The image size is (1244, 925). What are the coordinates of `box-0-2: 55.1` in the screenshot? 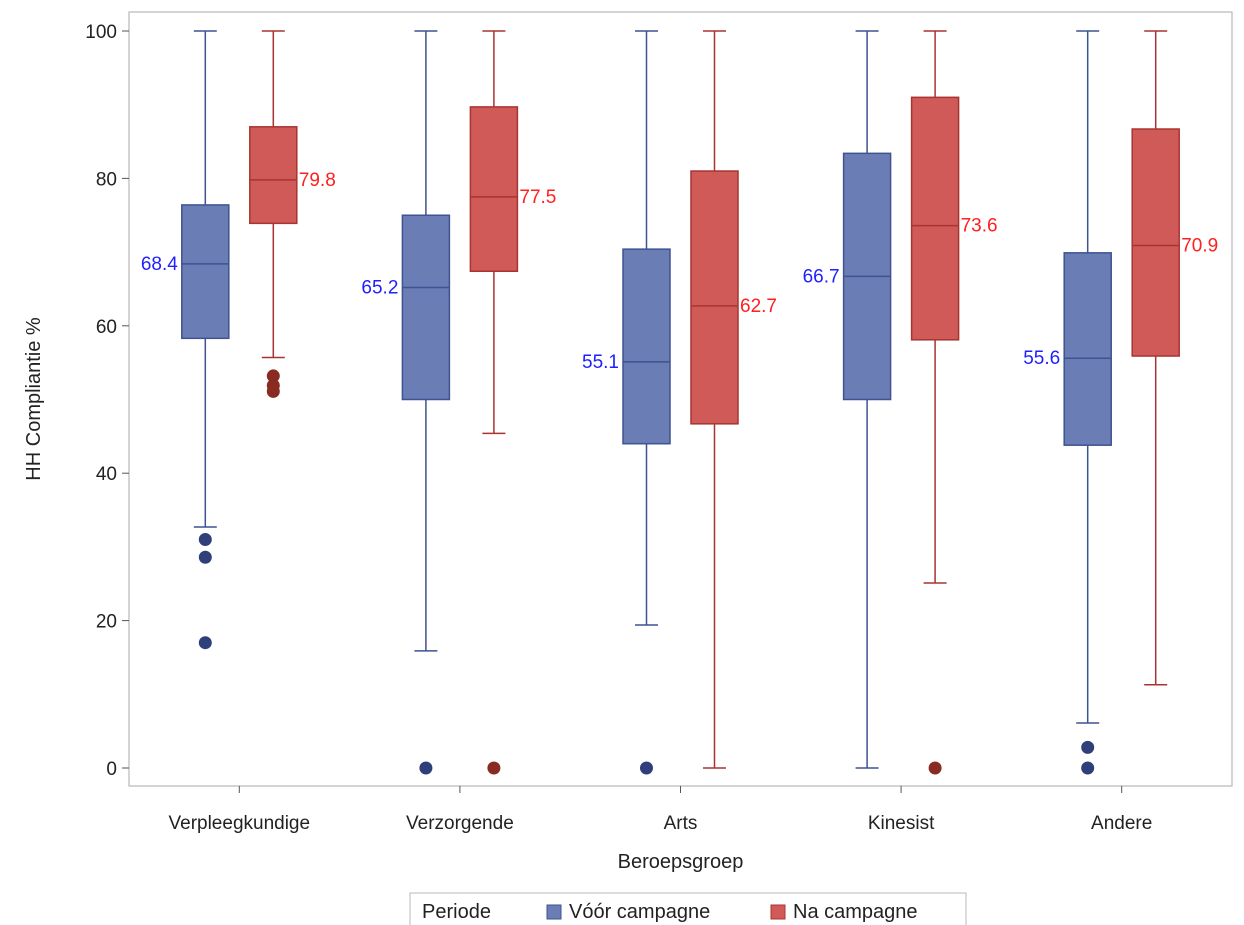 It's located at (626, 402).